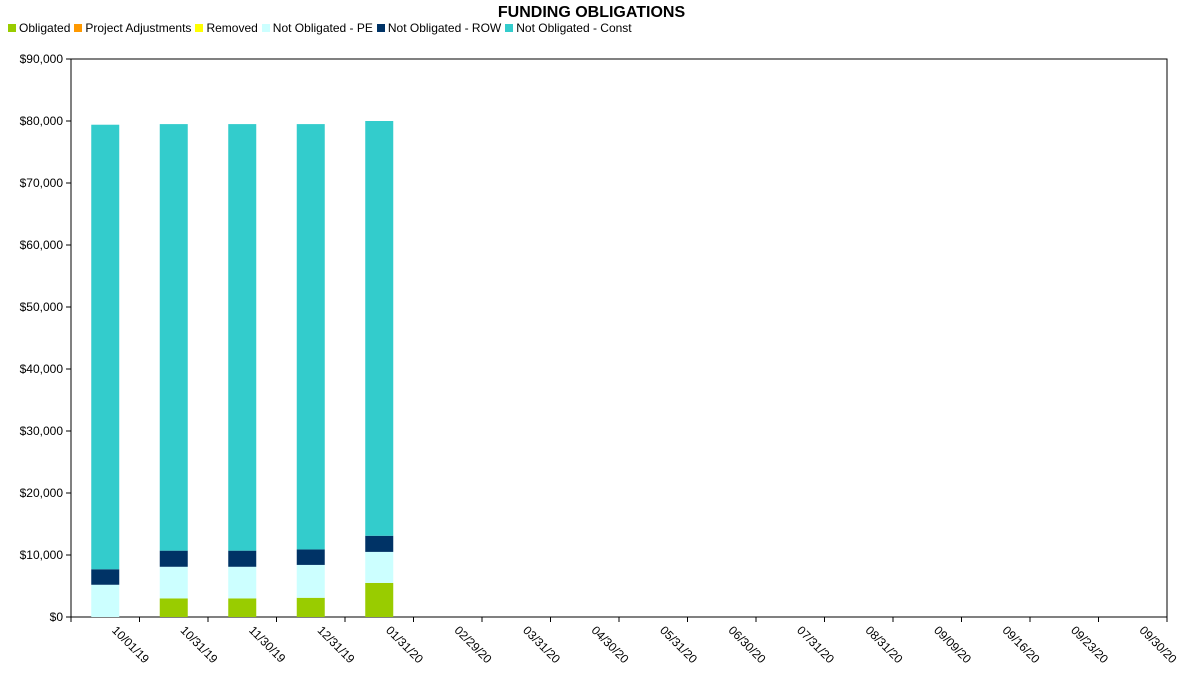 The image size is (1183, 683). I want to click on y-tick-label: $60,000, so click(42, 245).